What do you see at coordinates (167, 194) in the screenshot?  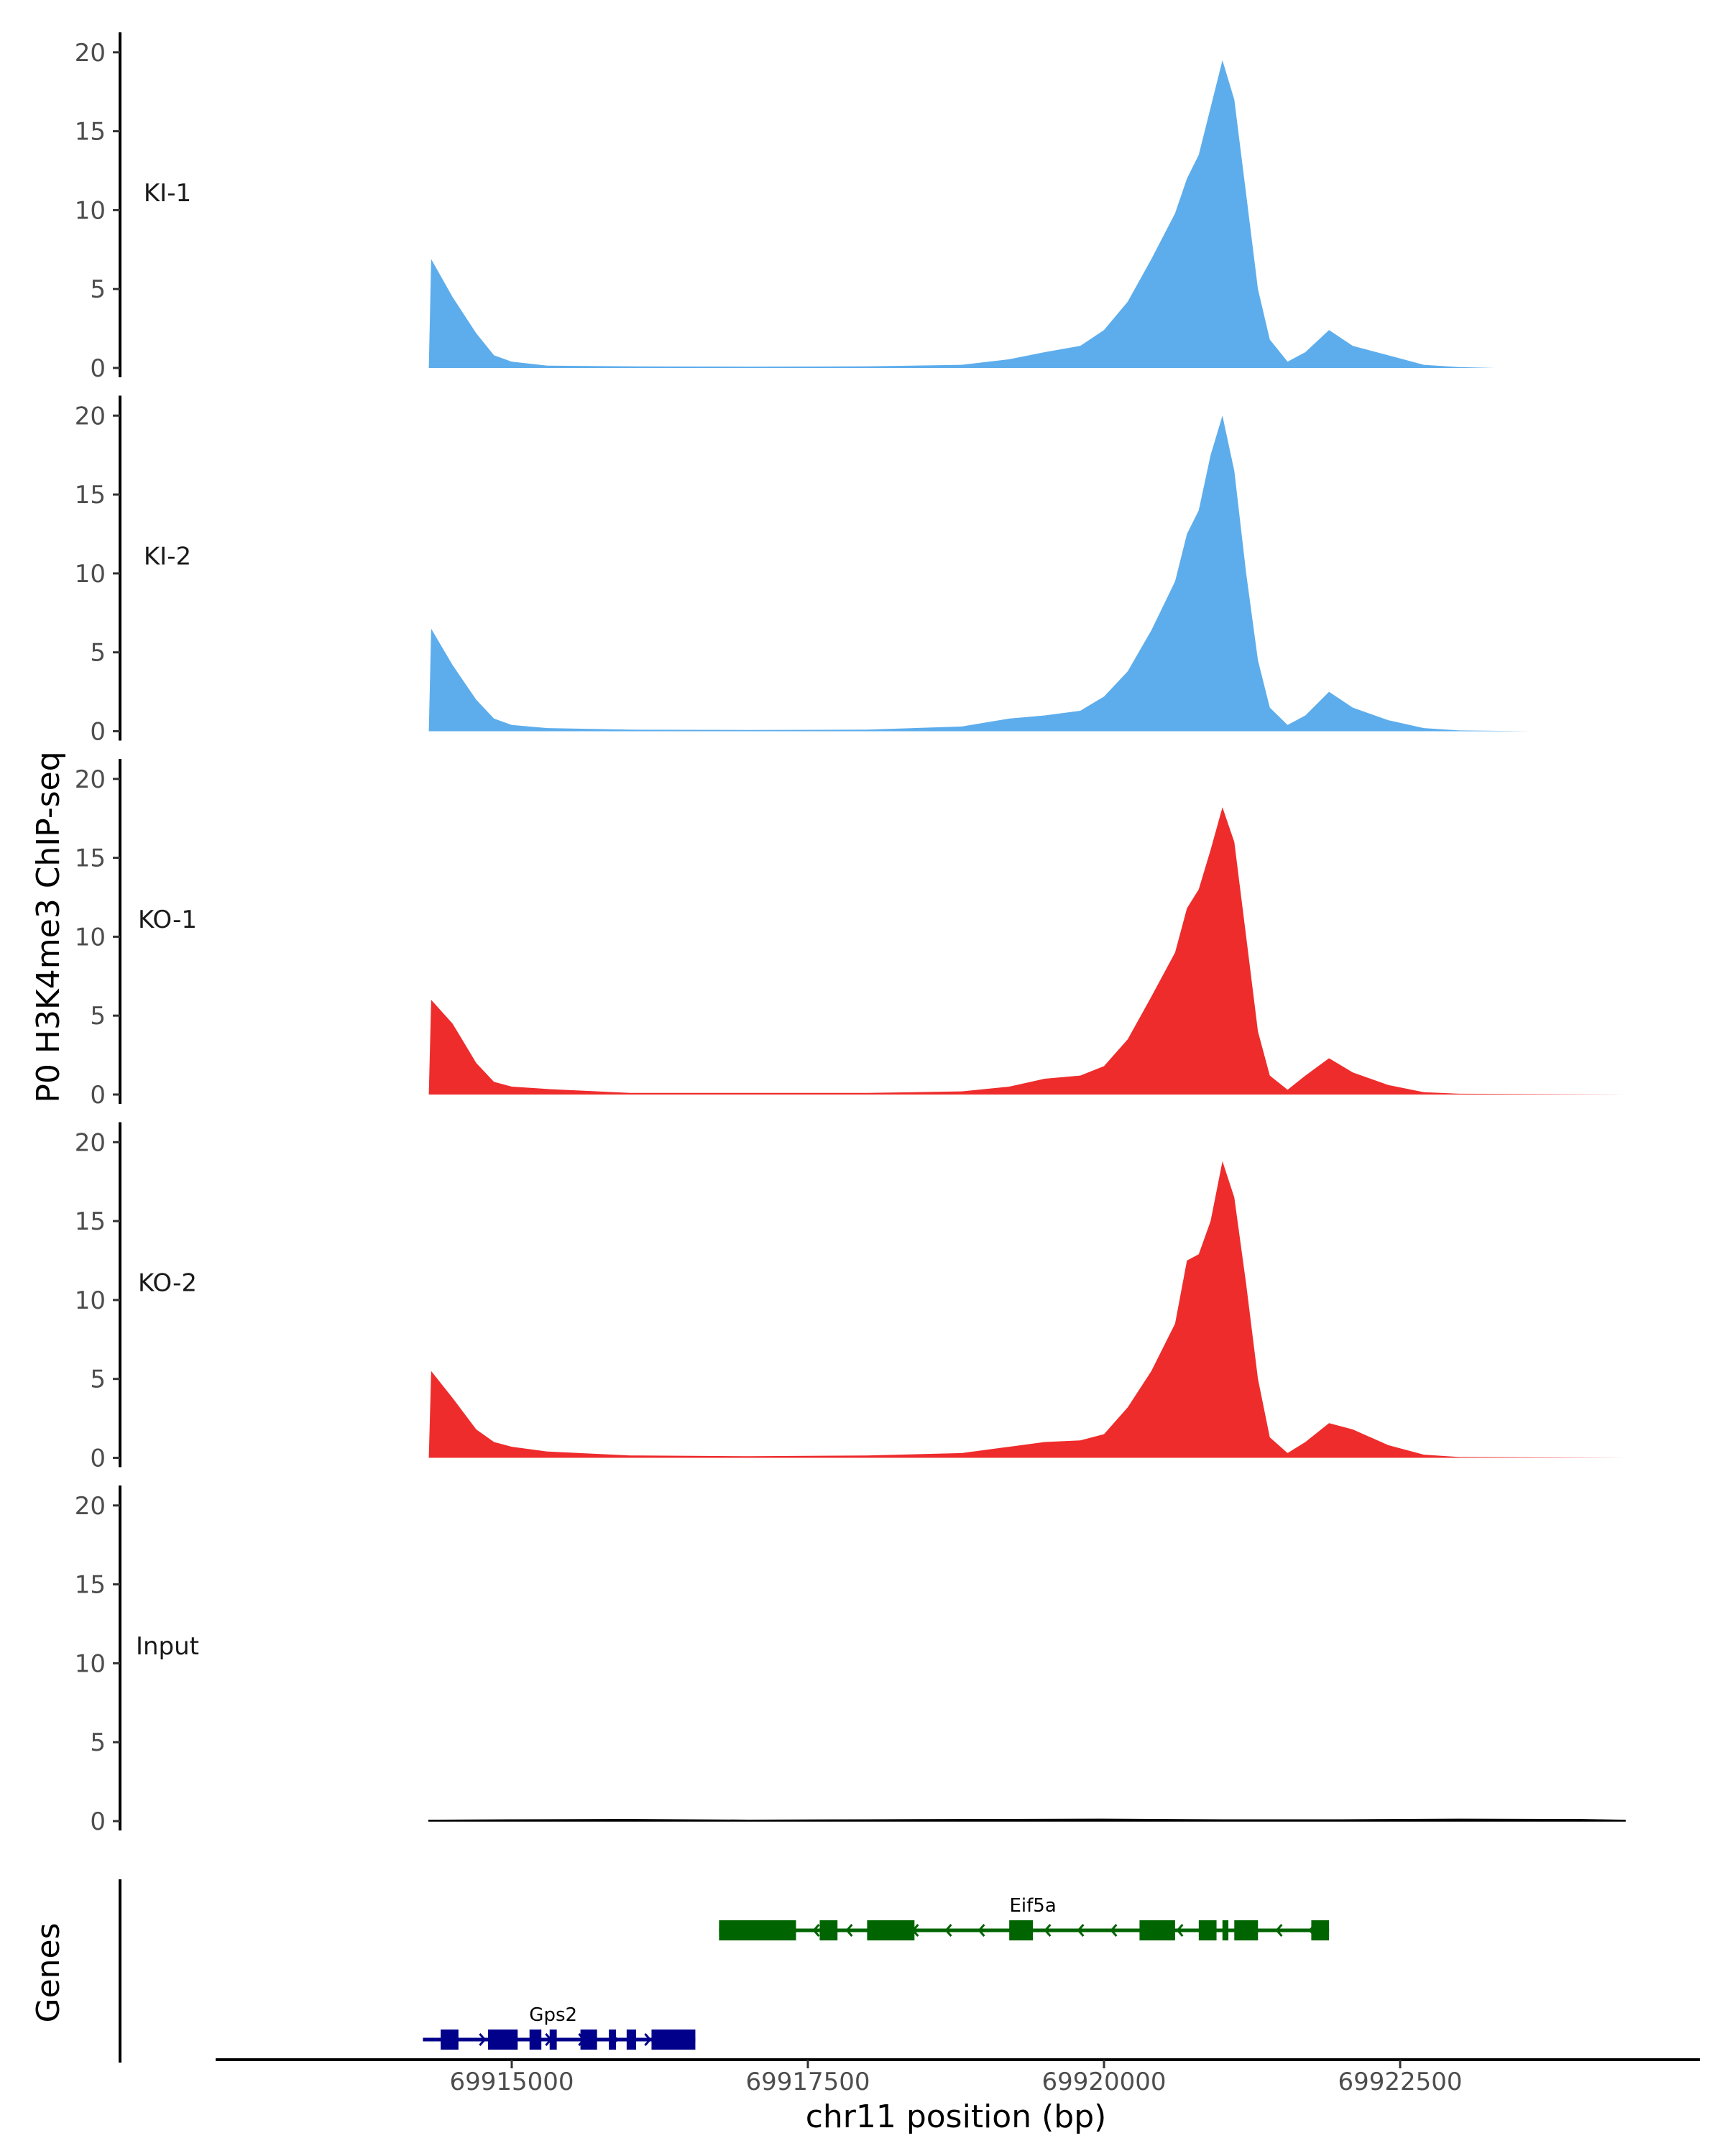 I see `track-label: KI-1` at bounding box center [167, 194].